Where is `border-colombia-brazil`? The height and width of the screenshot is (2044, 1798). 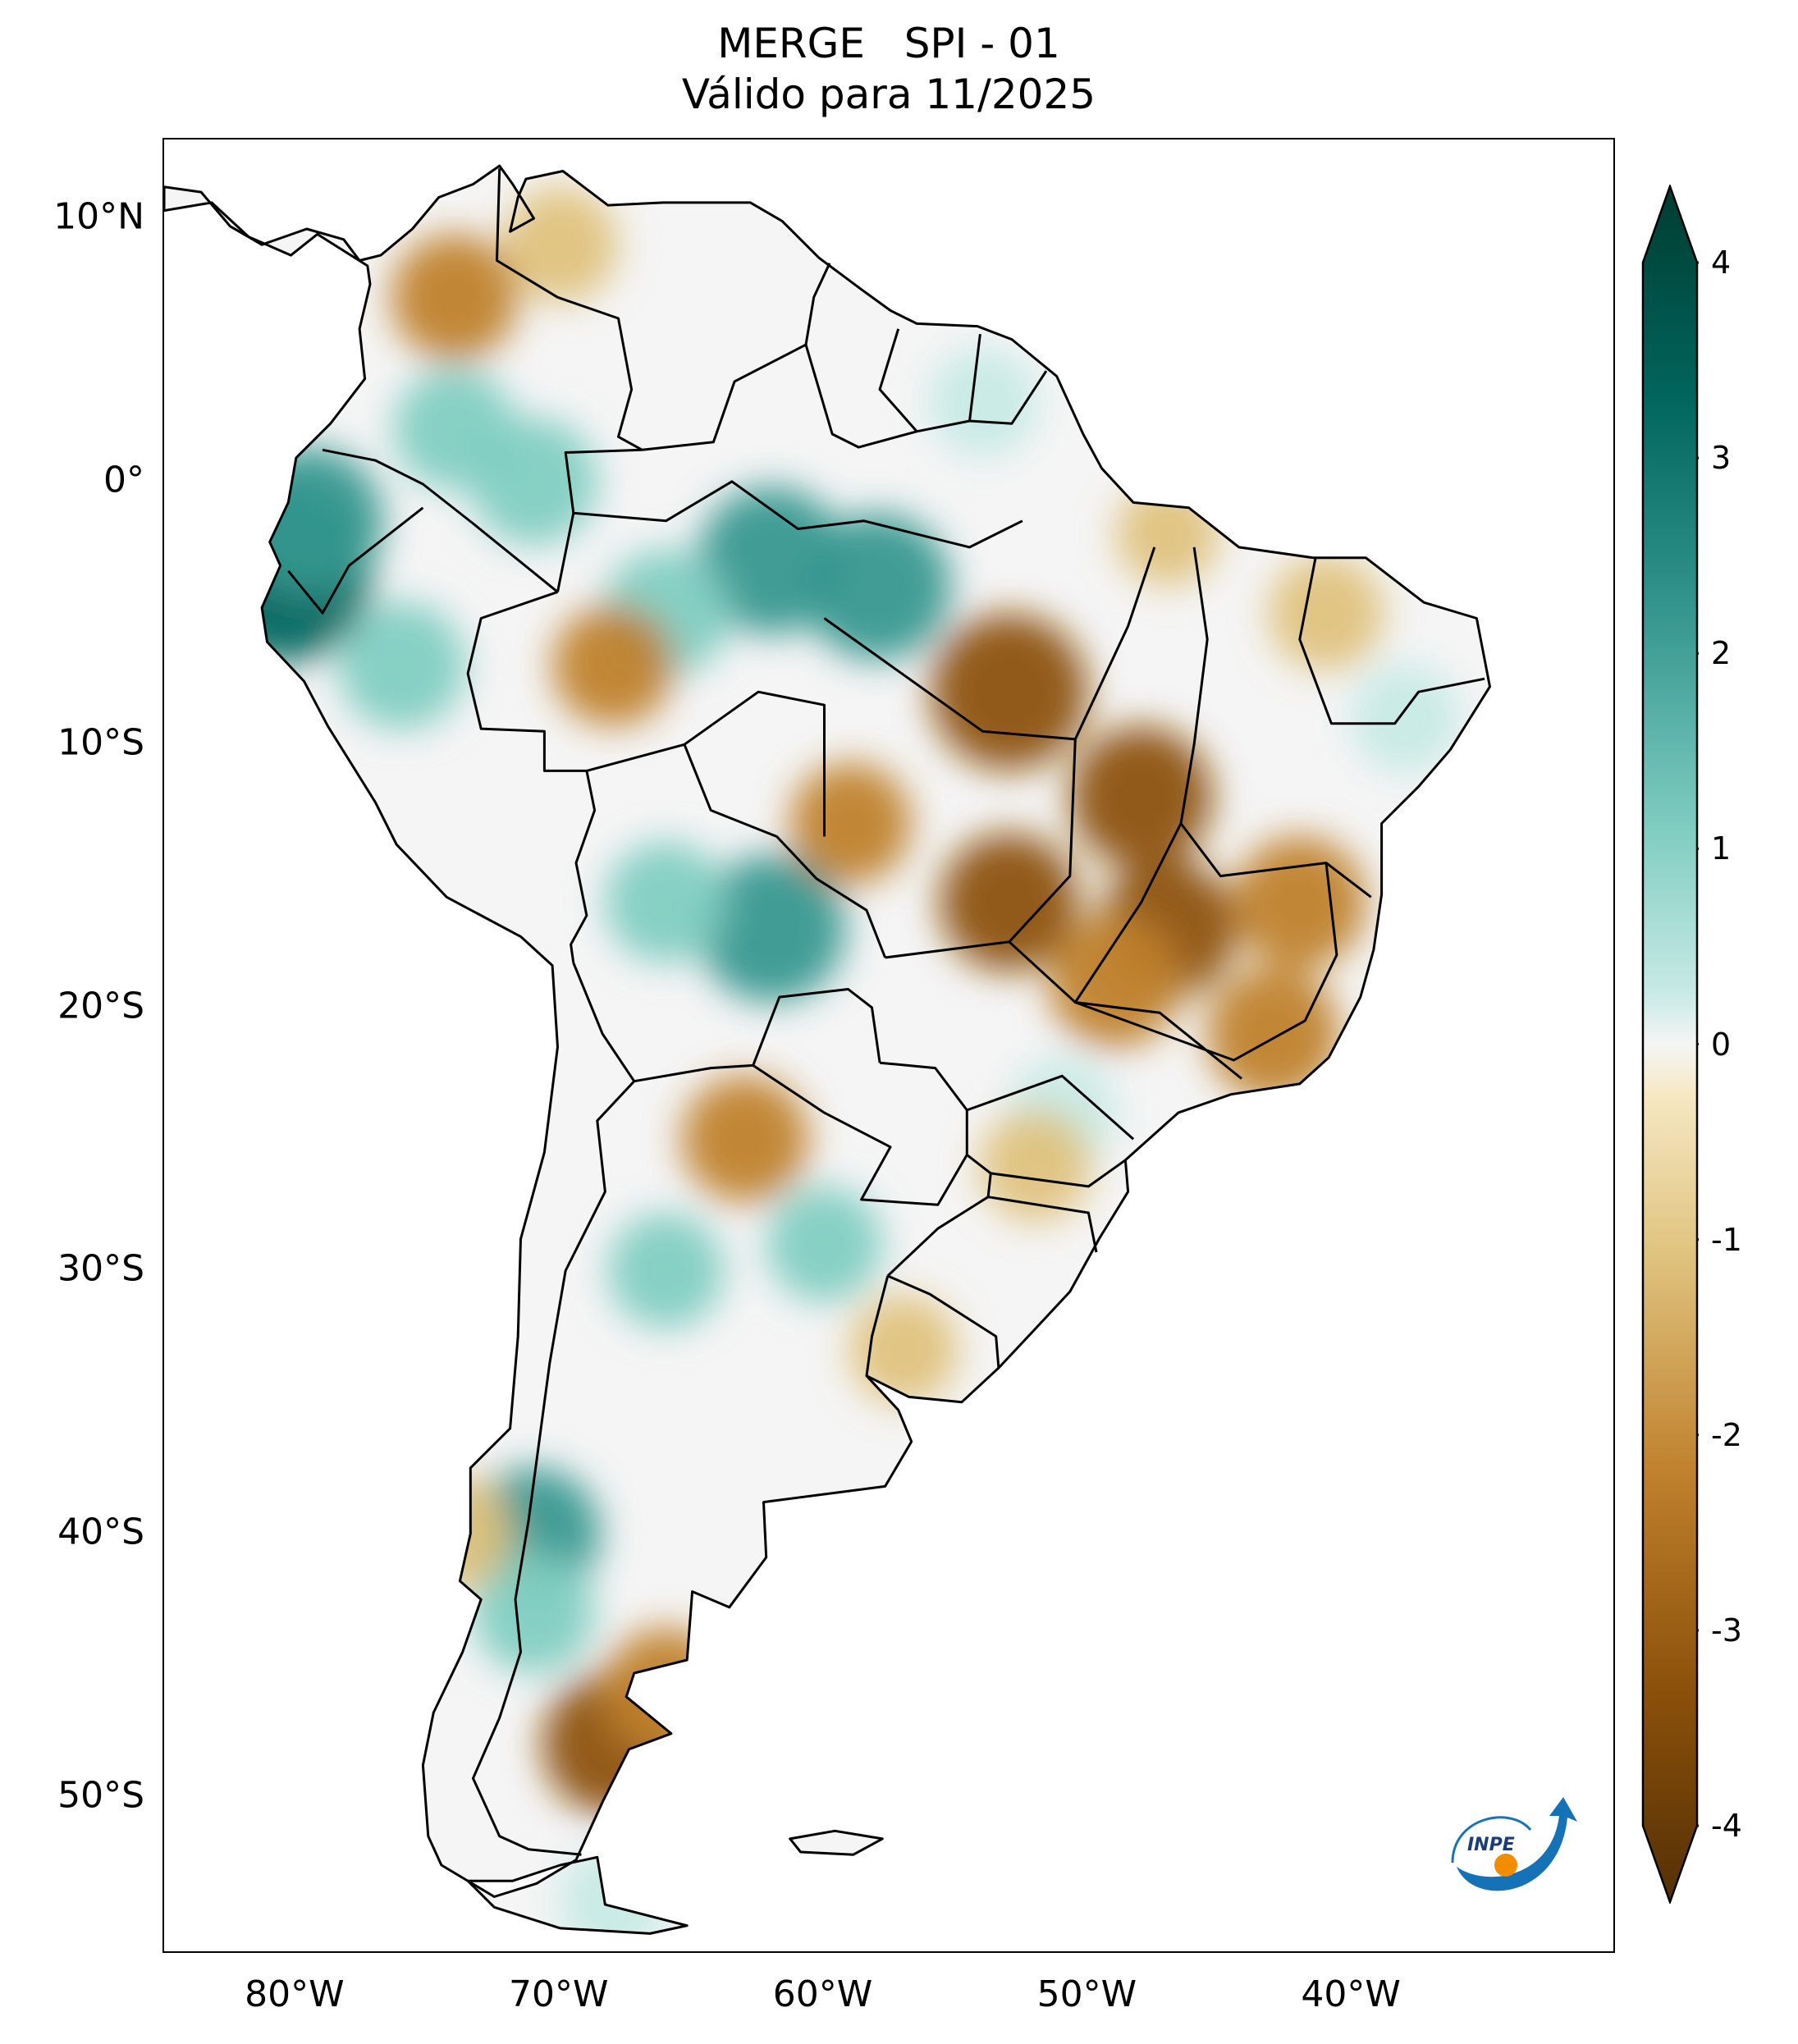
border-colombia-brazil is located at coordinates (599, 520).